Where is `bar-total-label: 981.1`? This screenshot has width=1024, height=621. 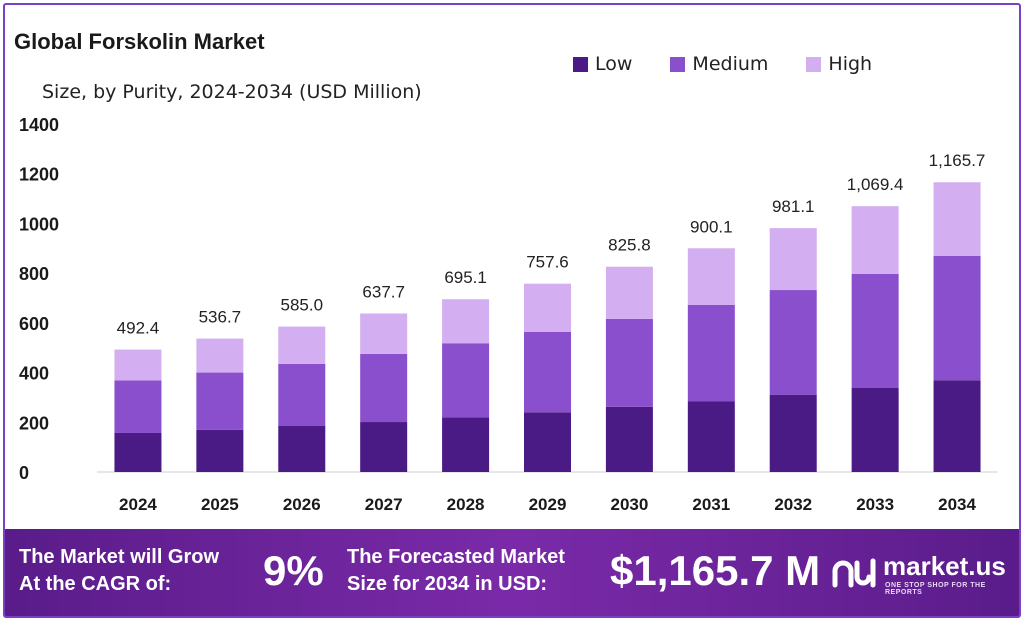
bar-total-label: 981.1 is located at coordinates (793, 206).